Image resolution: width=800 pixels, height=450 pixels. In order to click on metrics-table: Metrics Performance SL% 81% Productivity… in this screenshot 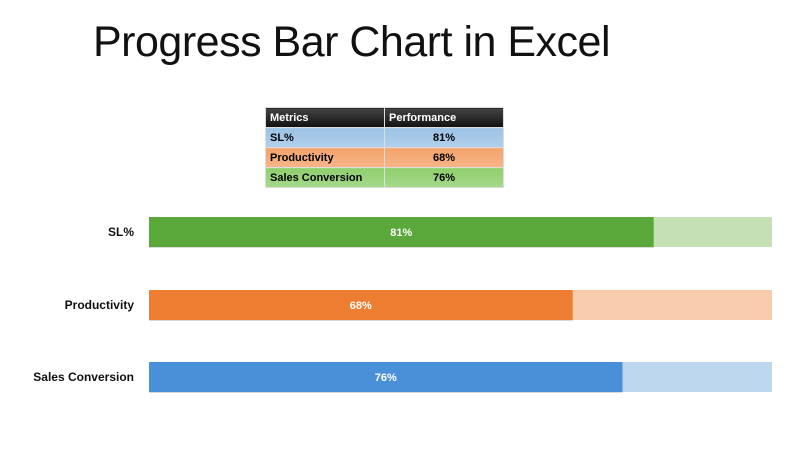, I will do `click(384, 147)`.